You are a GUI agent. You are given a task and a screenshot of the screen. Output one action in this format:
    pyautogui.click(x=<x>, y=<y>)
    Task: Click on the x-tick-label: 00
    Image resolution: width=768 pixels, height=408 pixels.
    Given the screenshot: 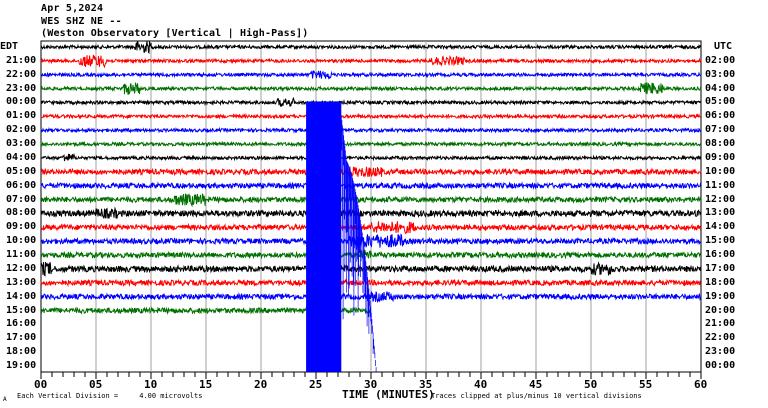 What is the action you would take?
    pyautogui.click(x=41, y=384)
    